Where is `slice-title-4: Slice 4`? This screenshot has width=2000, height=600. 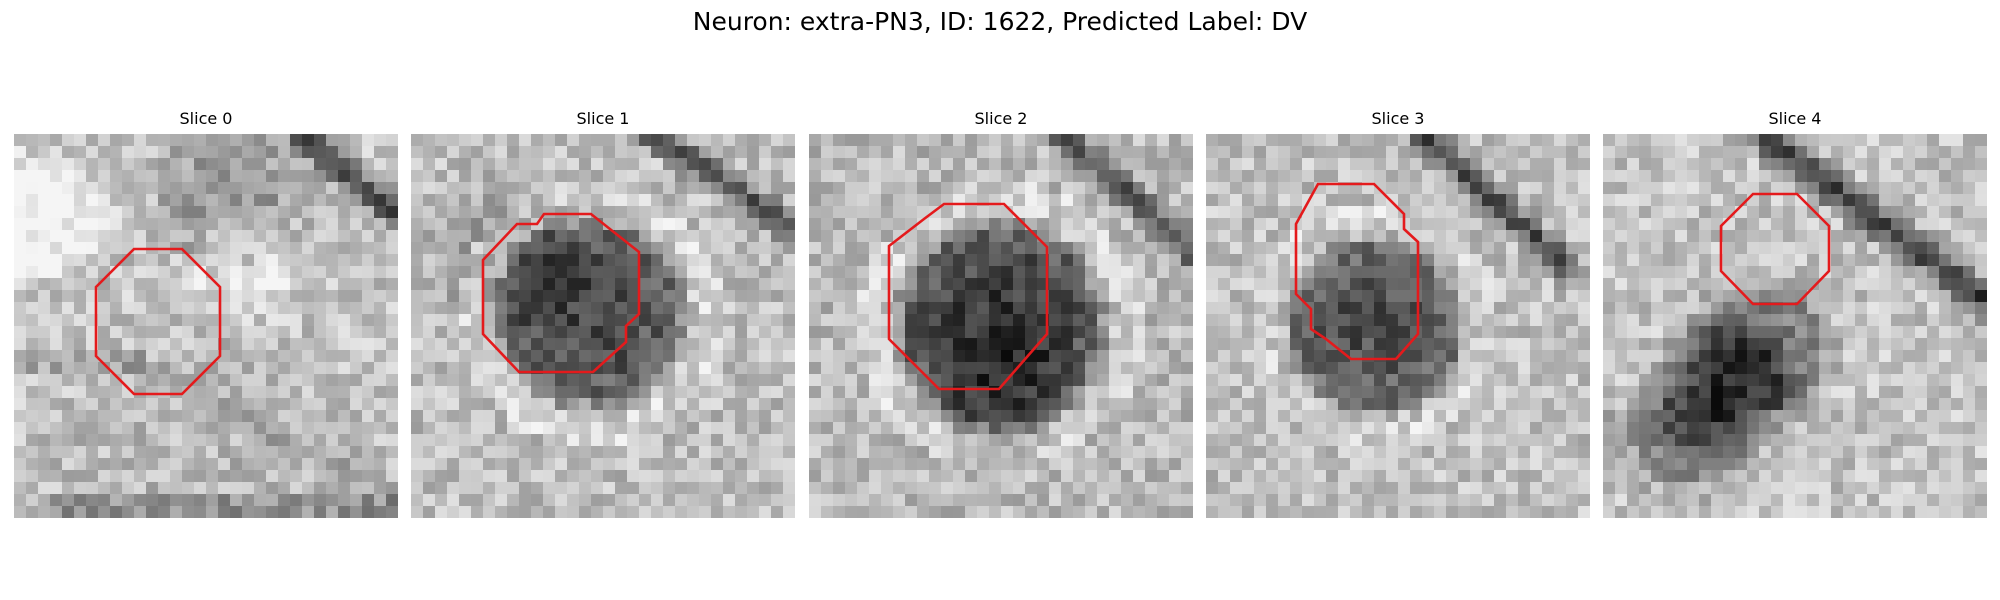
slice-title-4: Slice 4 is located at coordinates (1795, 118).